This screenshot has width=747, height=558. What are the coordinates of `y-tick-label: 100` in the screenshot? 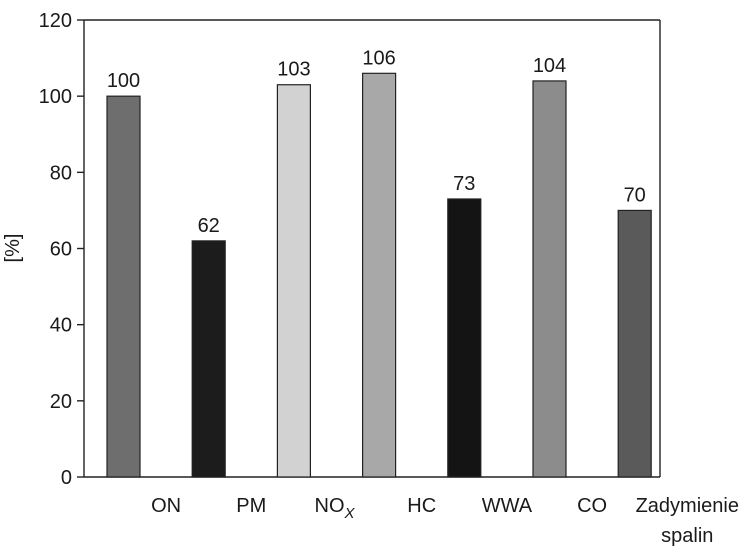 It's located at (55, 97).